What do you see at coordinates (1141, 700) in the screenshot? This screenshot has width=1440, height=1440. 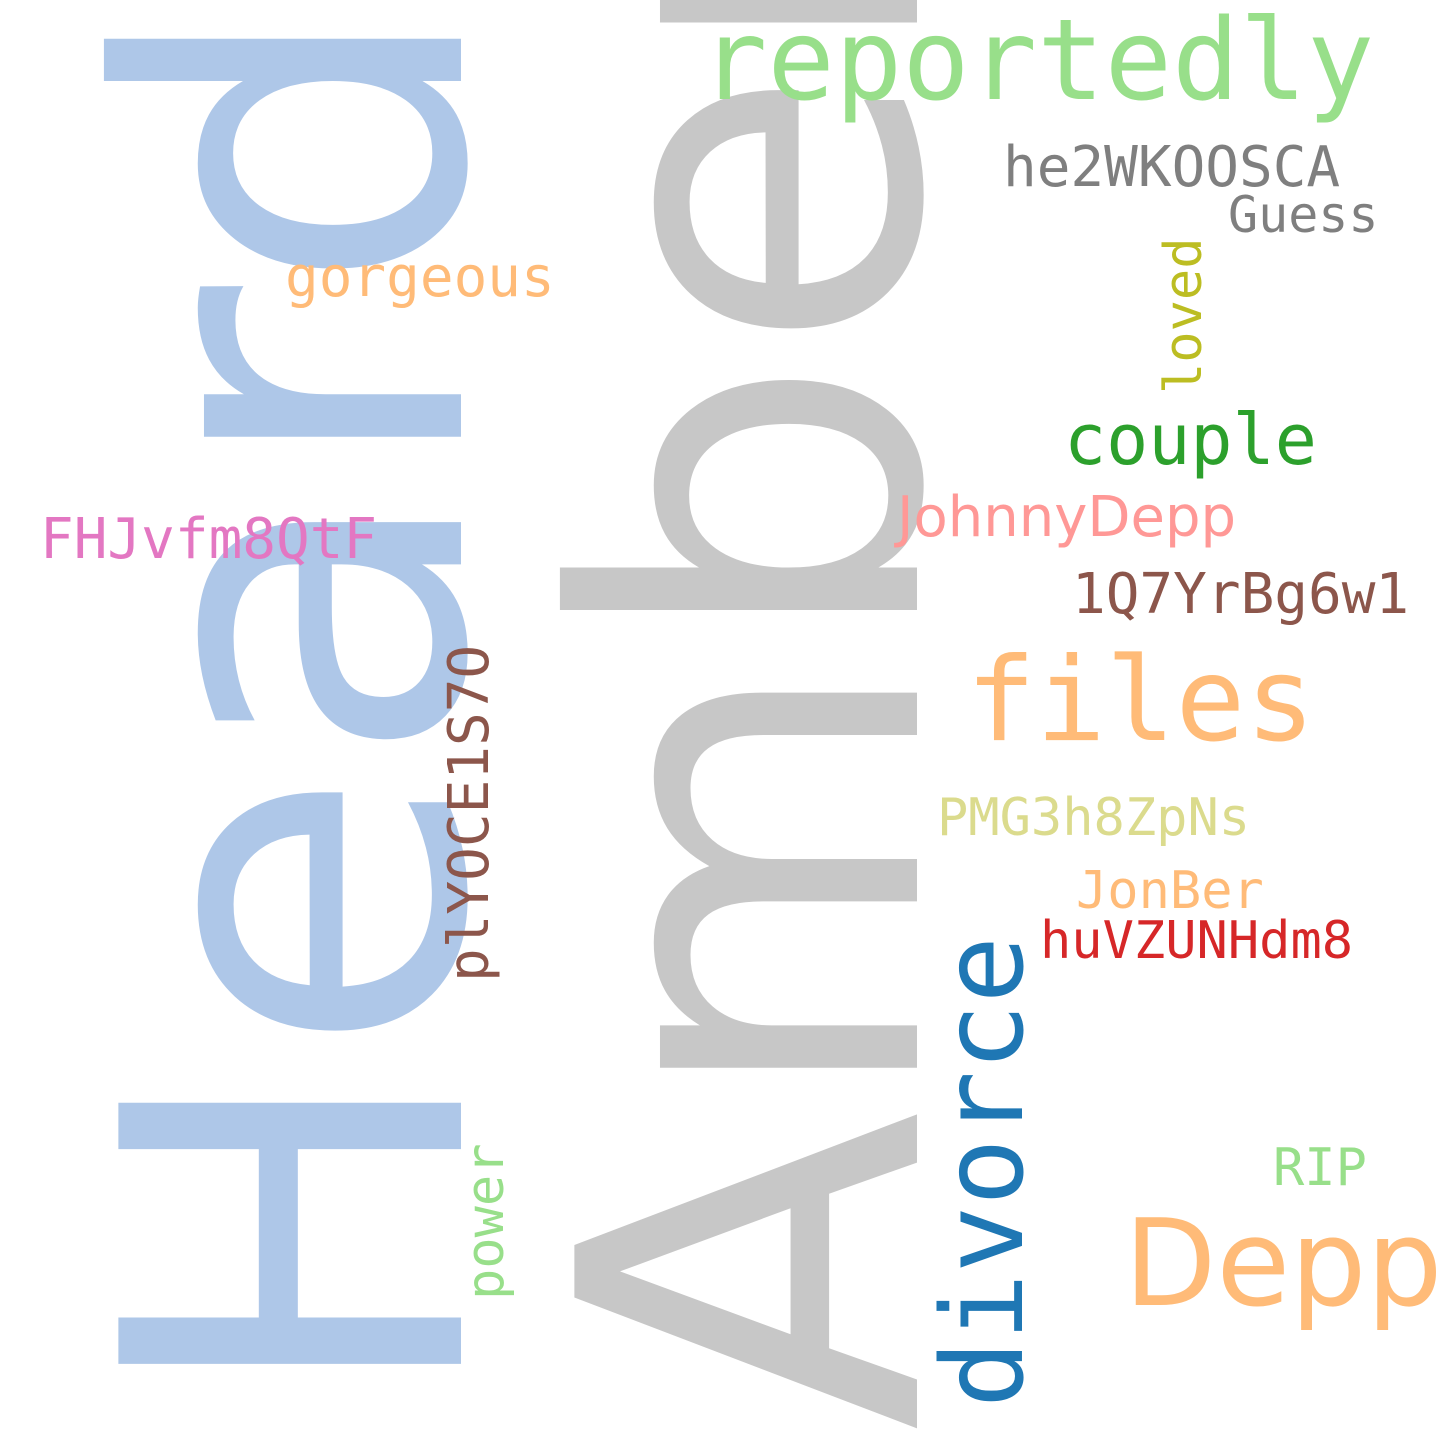 I see `word-files: files` at bounding box center [1141, 700].